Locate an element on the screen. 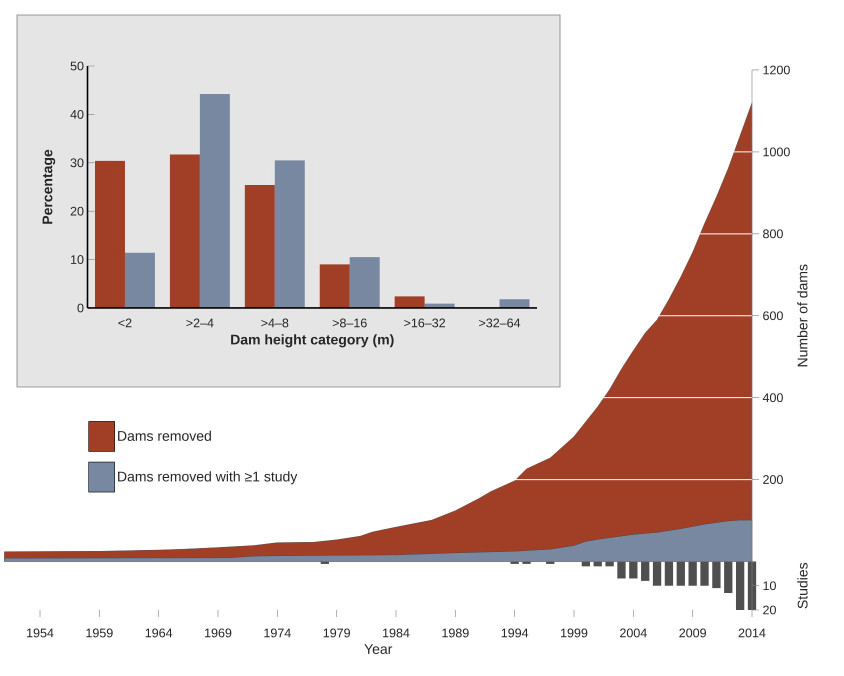  y-tick-label: 600 is located at coordinates (773, 315).